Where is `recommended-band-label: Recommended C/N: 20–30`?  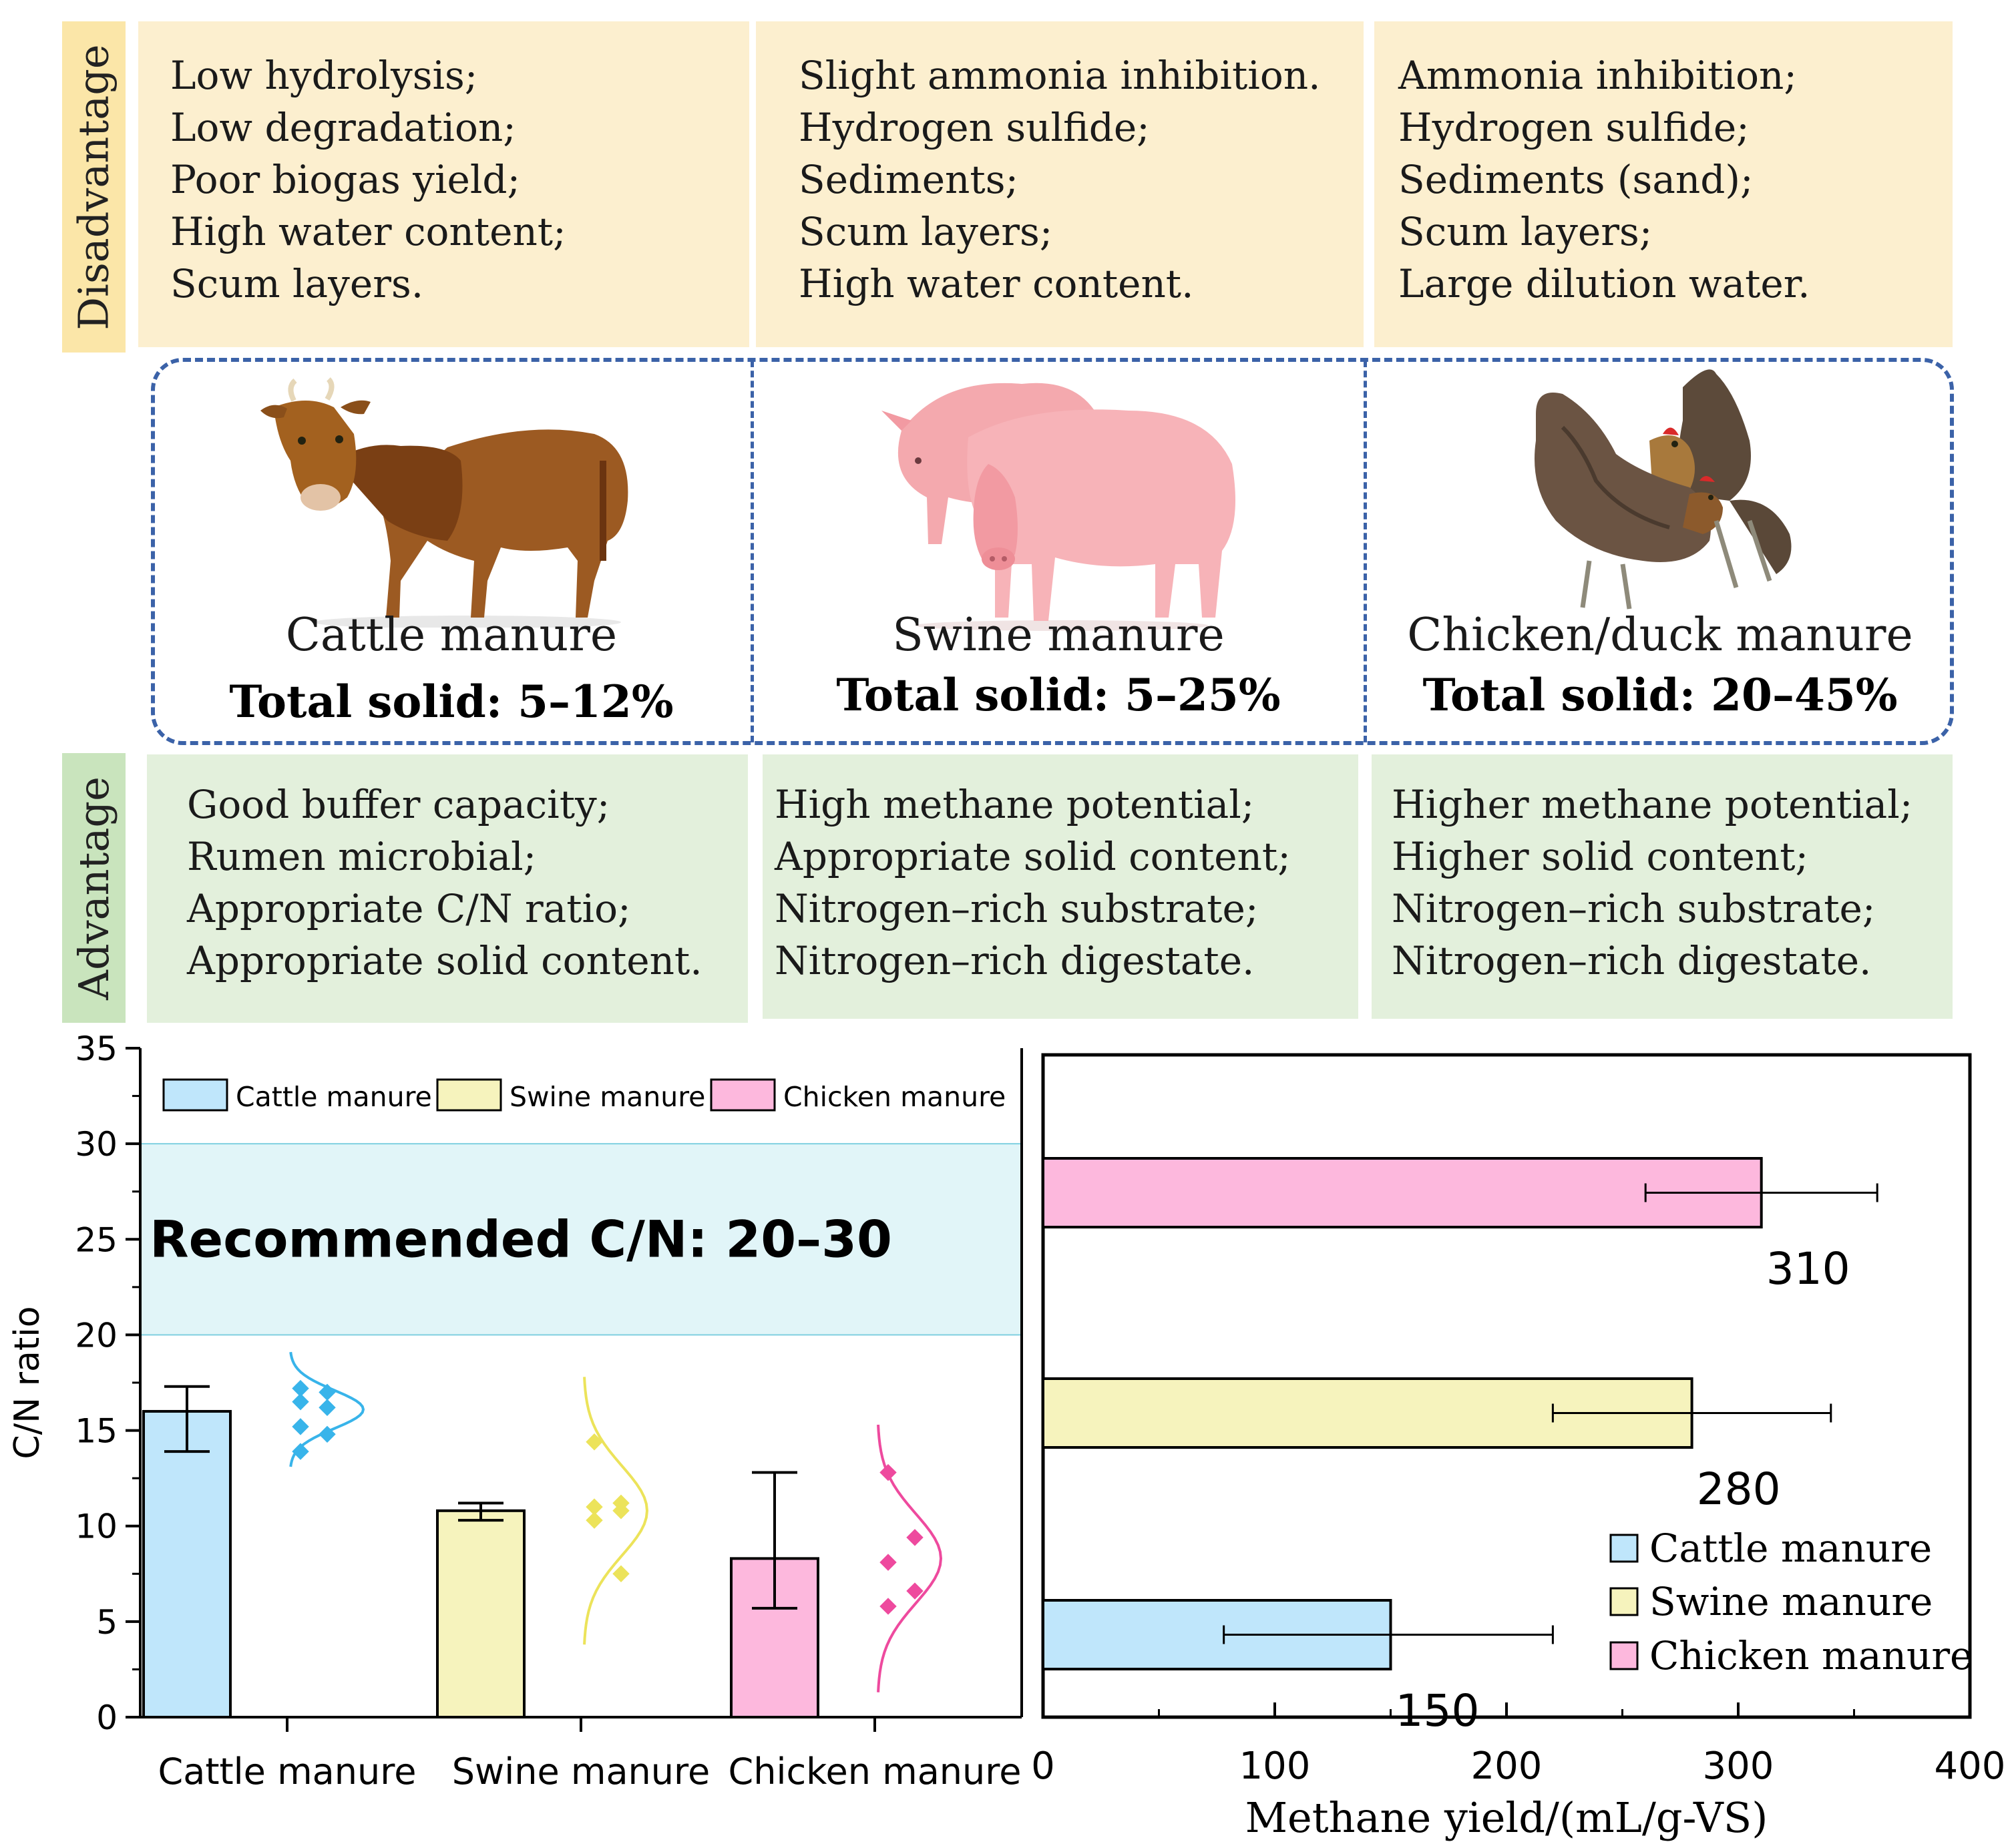 recommended-band-label: Recommended C/N: 20–30 is located at coordinates (521, 1238).